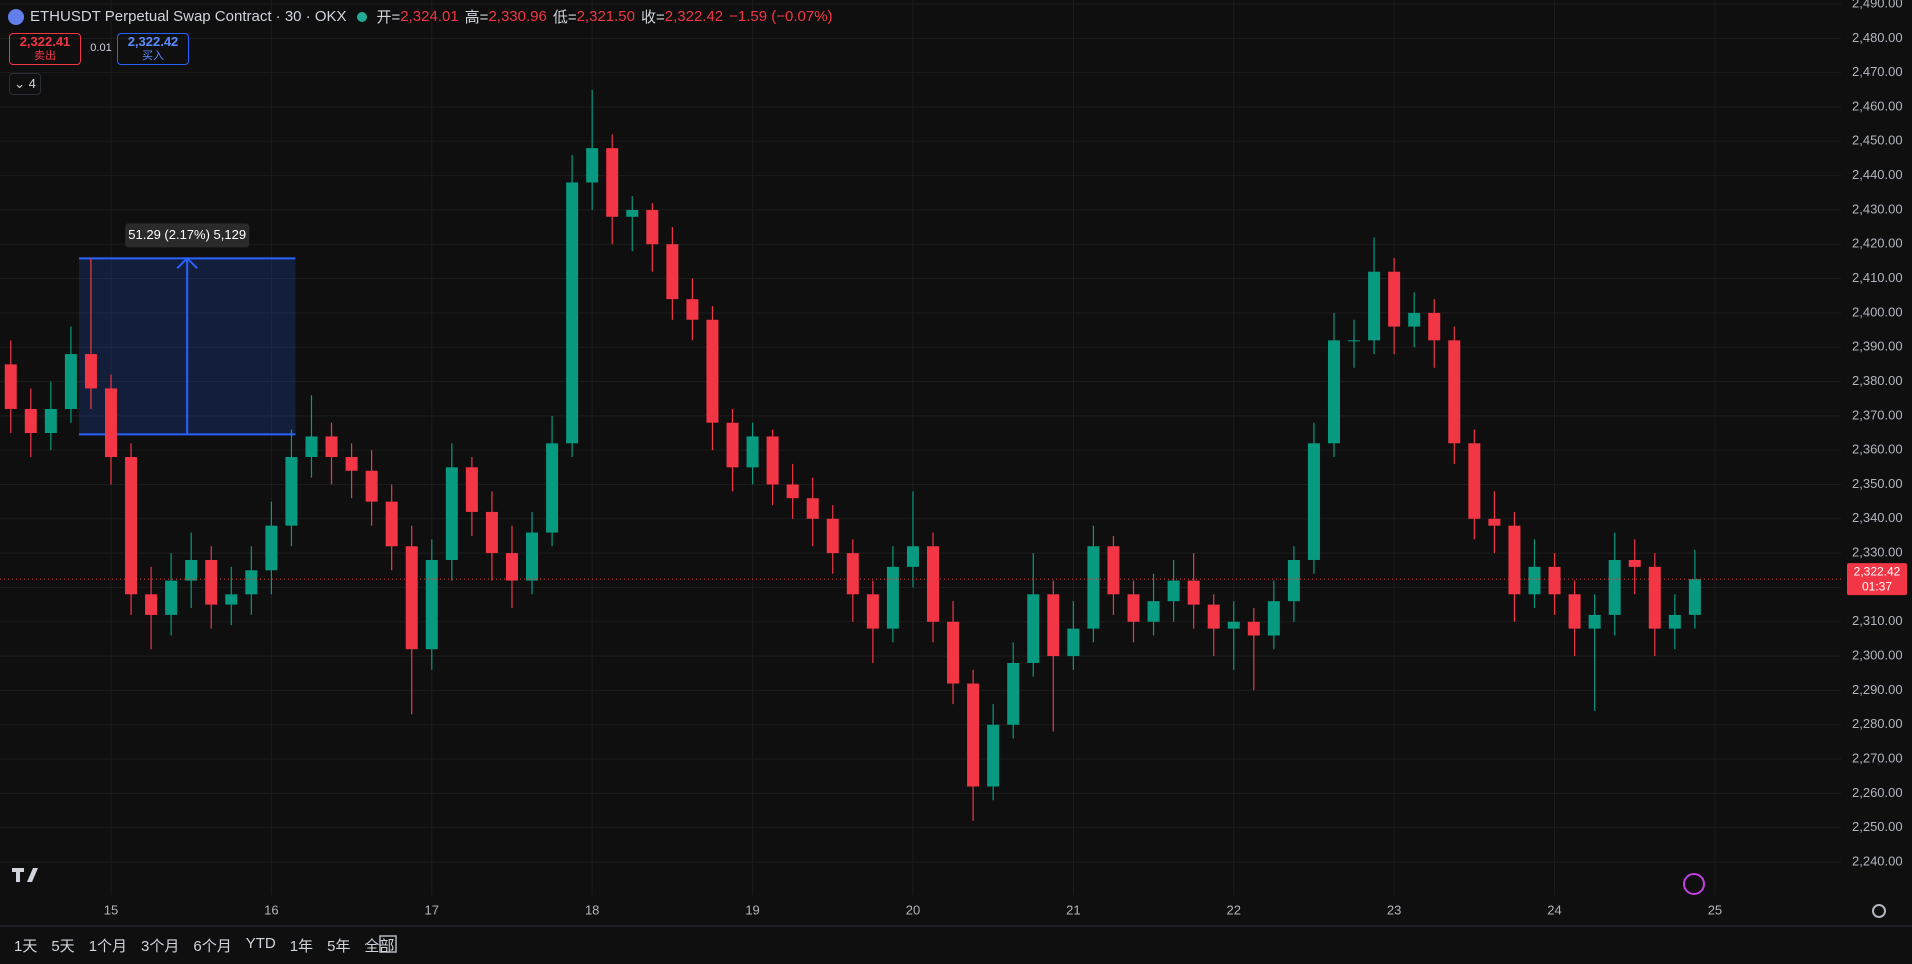  Describe the element at coordinates (1394, 909) in the screenshot. I see `x-tick-label: 23` at that location.